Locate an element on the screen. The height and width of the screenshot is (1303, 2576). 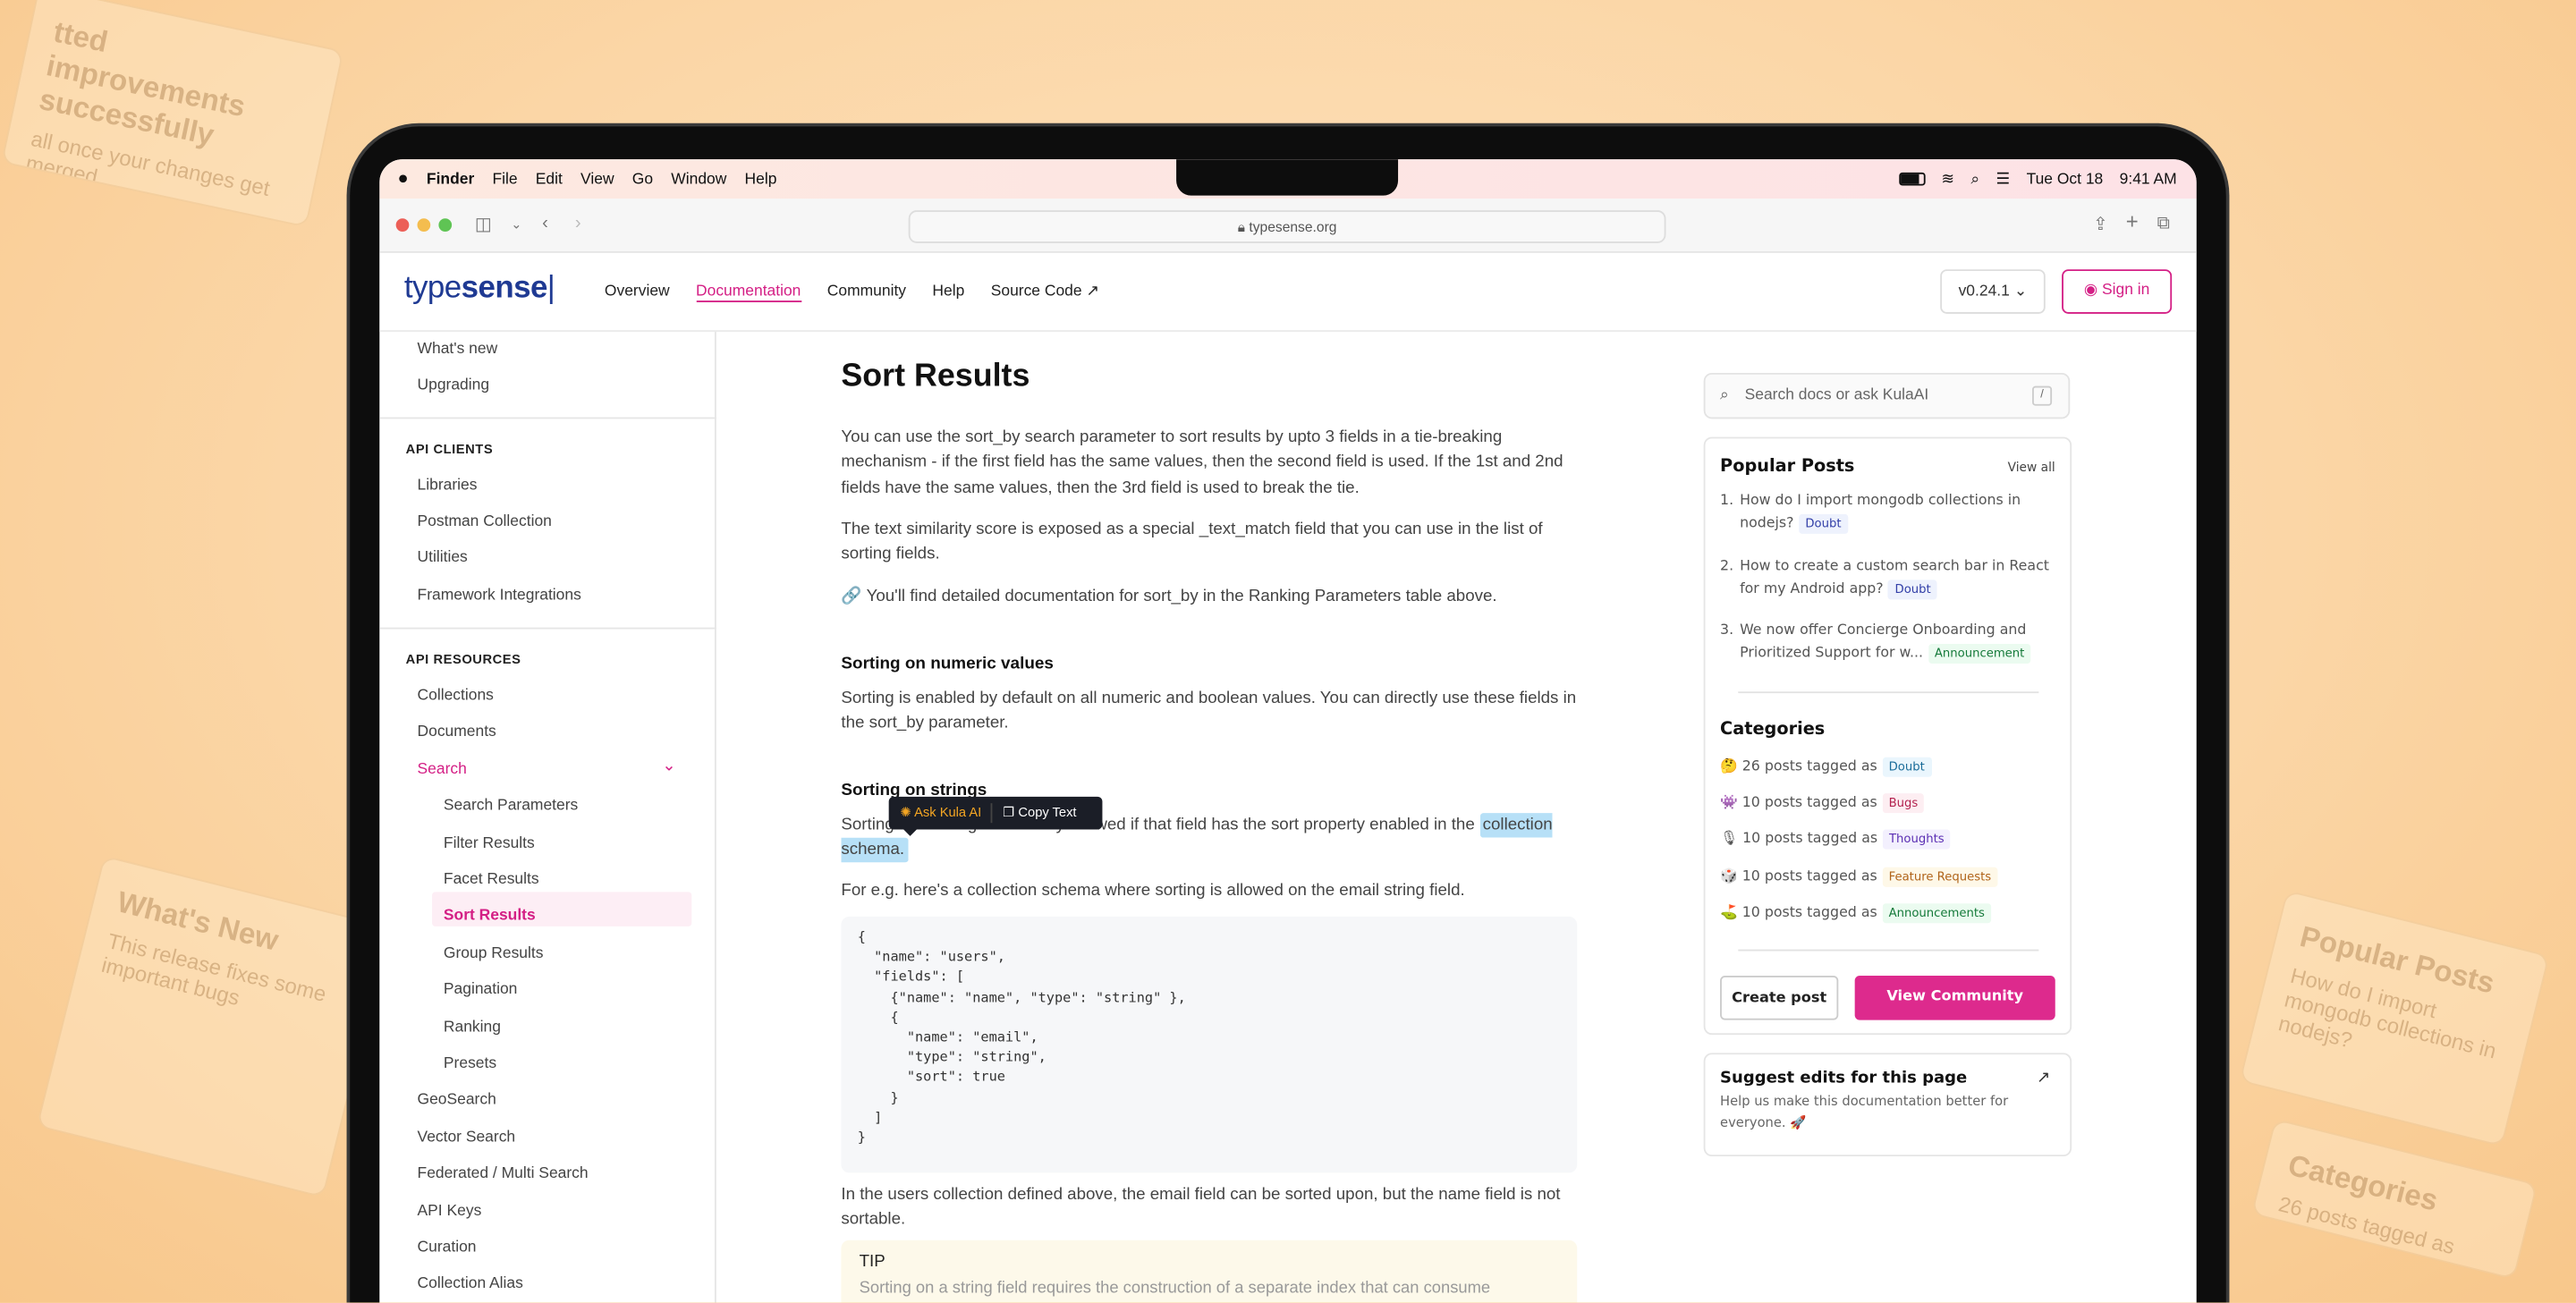
back-icon: ‹ is located at coordinates (545, 223).